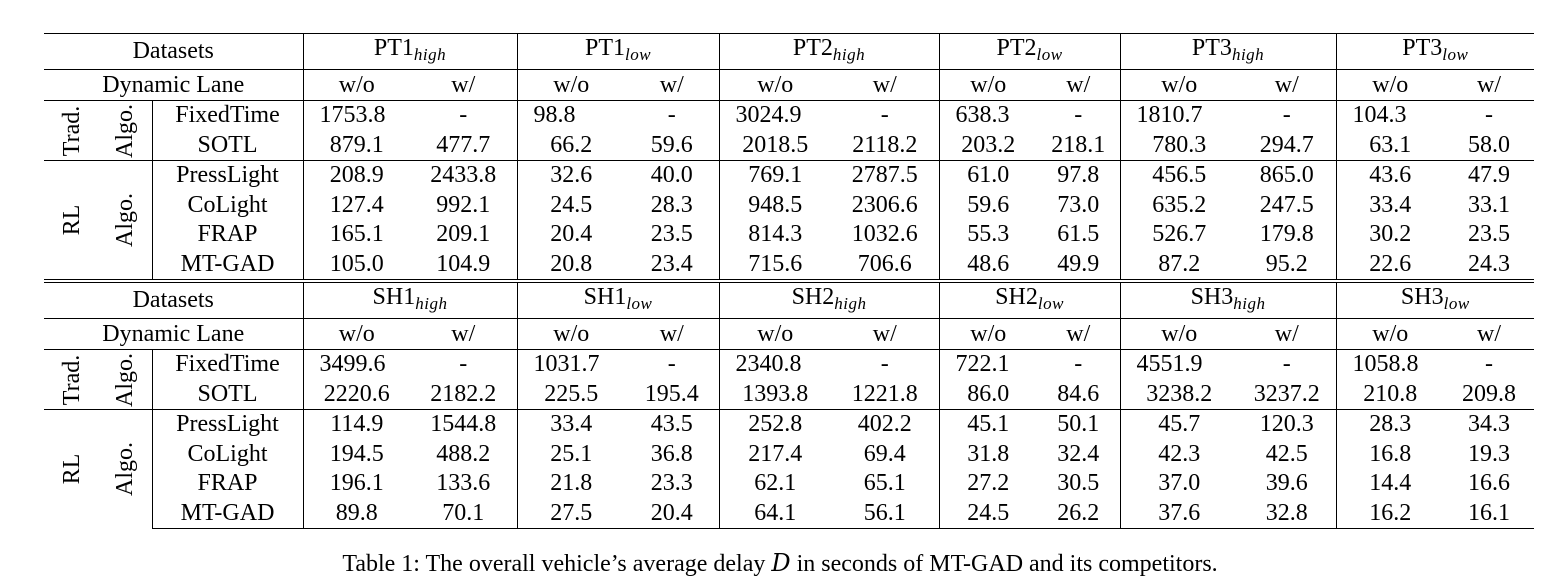 The height and width of the screenshot is (587, 1560). Describe the element at coordinates (174, 334) in the screenshot. I see `dynamic-lane-label: Dynamic Lane` at that location.